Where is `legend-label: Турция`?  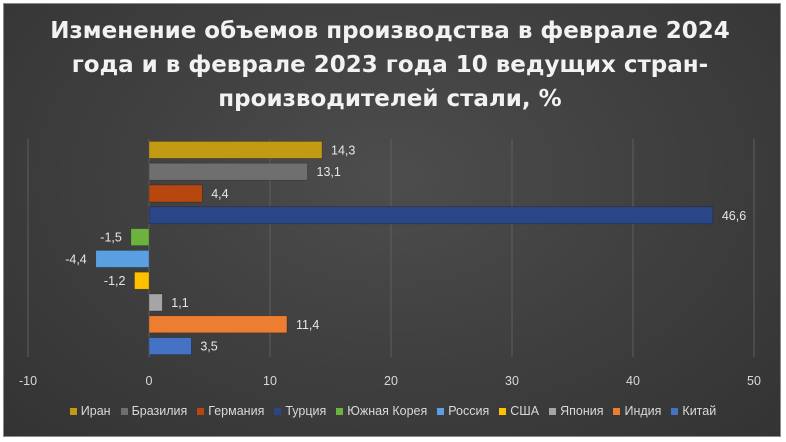
legend-label: Турция is located at coordinates (306, 411).